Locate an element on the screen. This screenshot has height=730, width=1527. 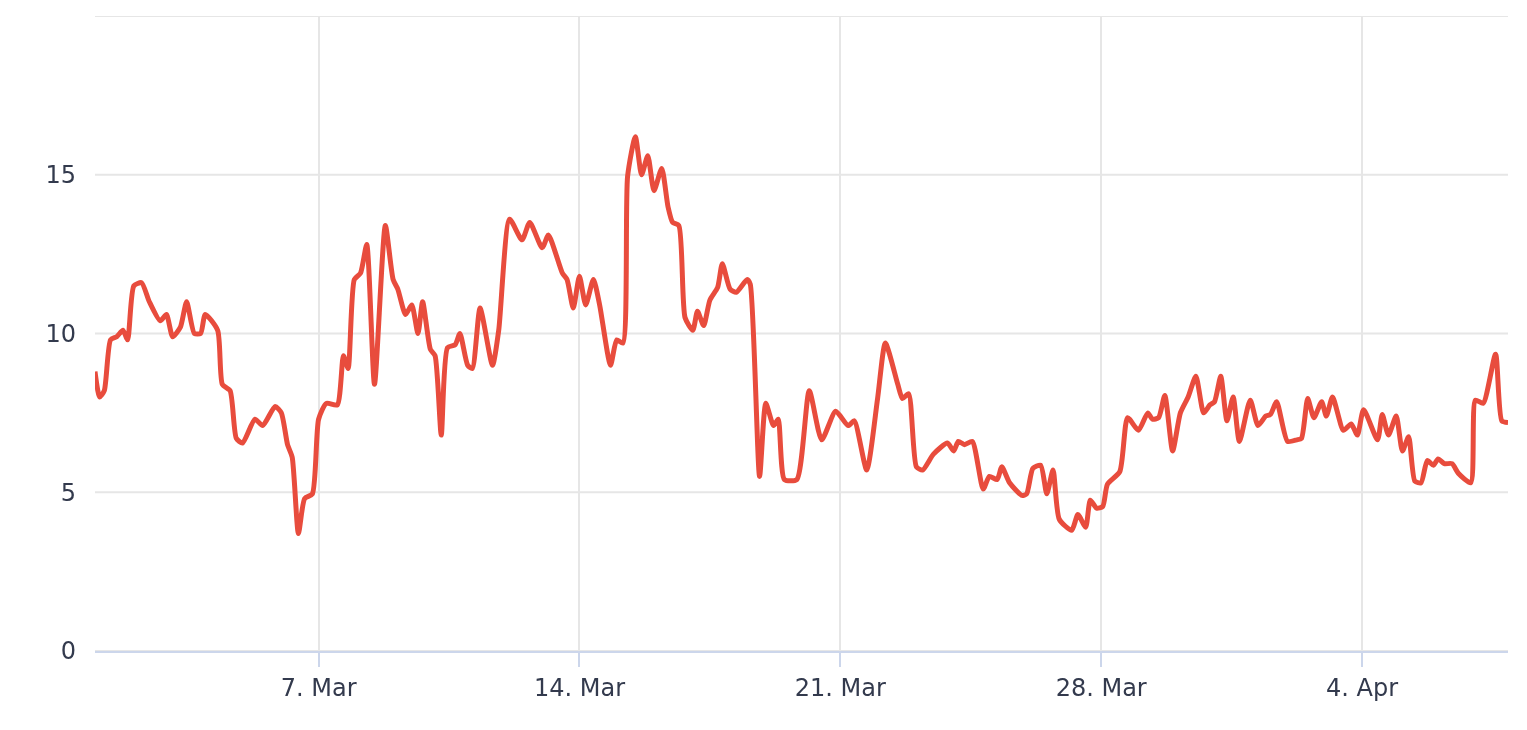
x-tick-label: 21. Mar is located at coordinates (840, 687).